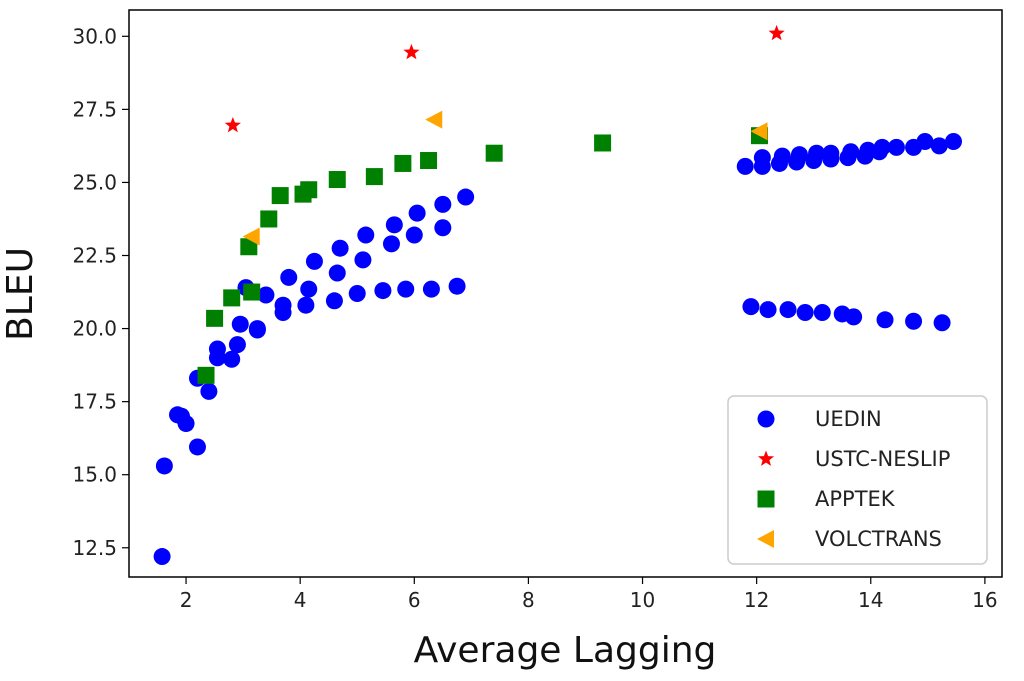 The width and height of the screenshot is (1024, 681). What do you see at coordinates (94, 329) in the screenshot?
I see `y-tick-label: 20.0` at bounding box center [94, 329].